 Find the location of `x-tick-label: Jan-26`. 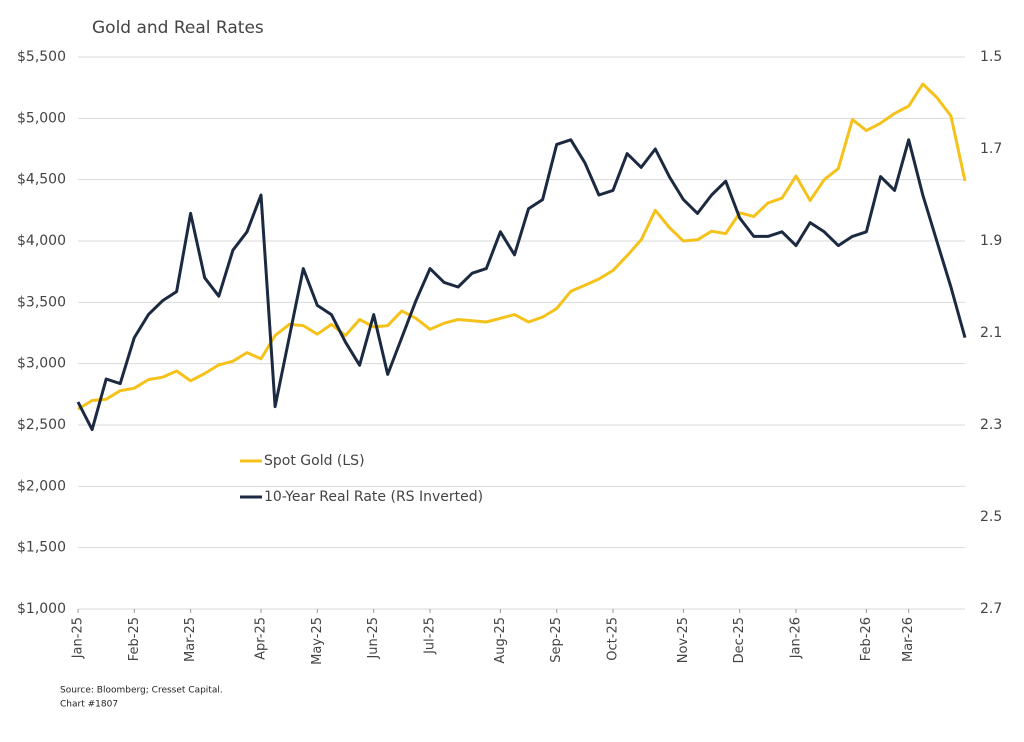

x-tick-label: Jan-26 is located at coordinates (796, 638).